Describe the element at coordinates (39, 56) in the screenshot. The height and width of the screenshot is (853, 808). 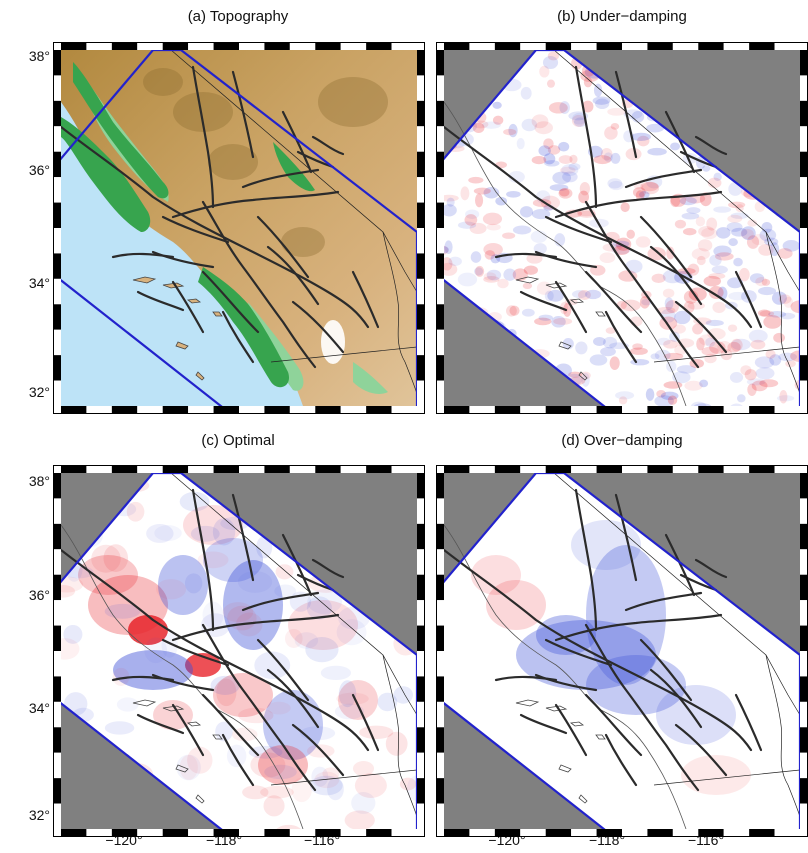
I see `y-tick-label-38-top: 38°` at that location.